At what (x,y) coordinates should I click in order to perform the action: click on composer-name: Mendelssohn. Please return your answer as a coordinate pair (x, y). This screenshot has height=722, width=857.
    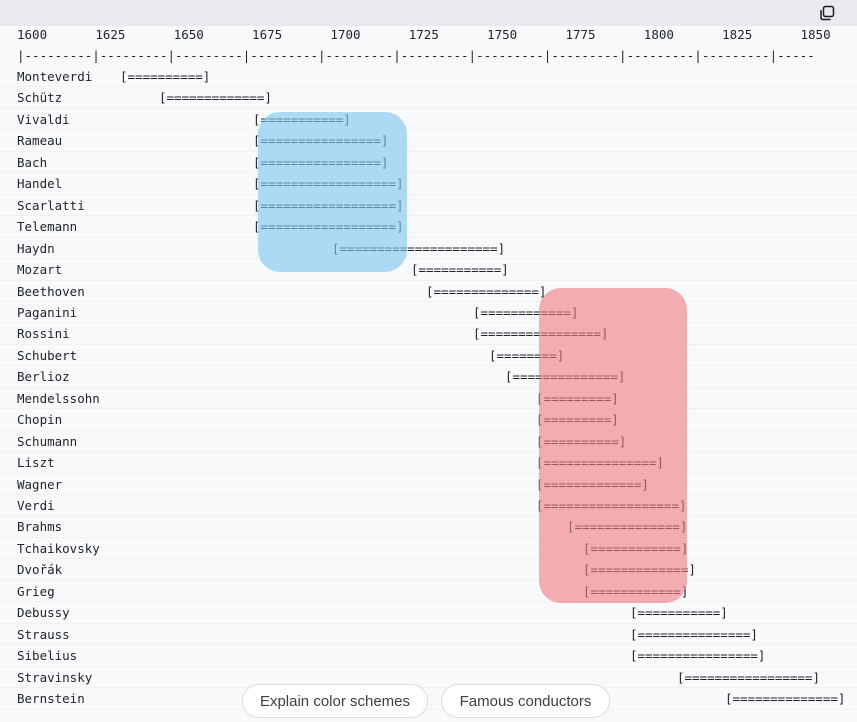
    Looking at the image, I should click on (58, 398).